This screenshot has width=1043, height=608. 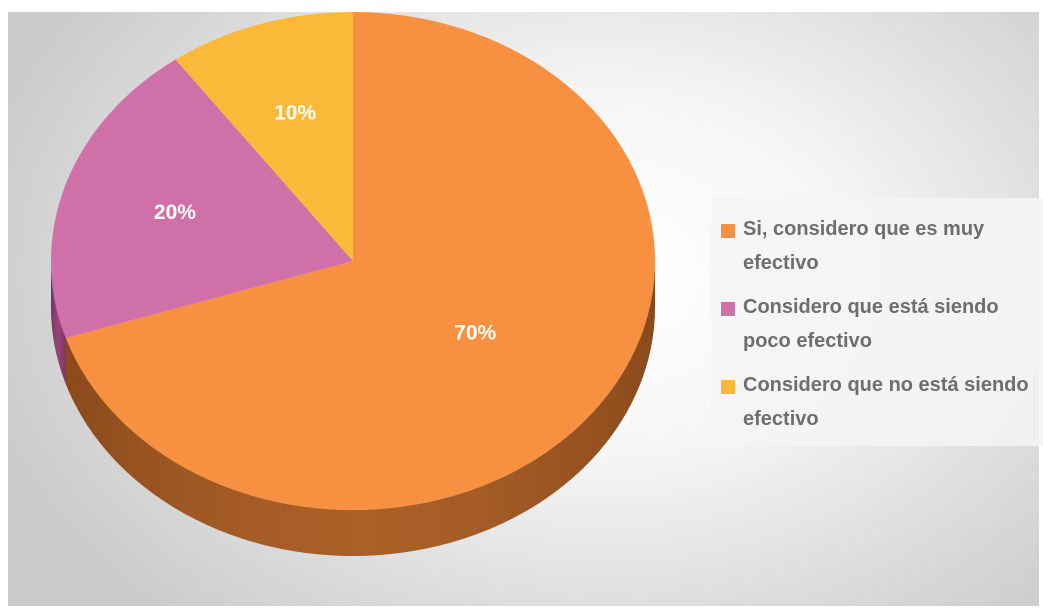 What do you see at coordinates (886, 402) in the screenshot?
I see `legend-label: Considero que no está siendo efectivo` at bounding box center [886, 402].